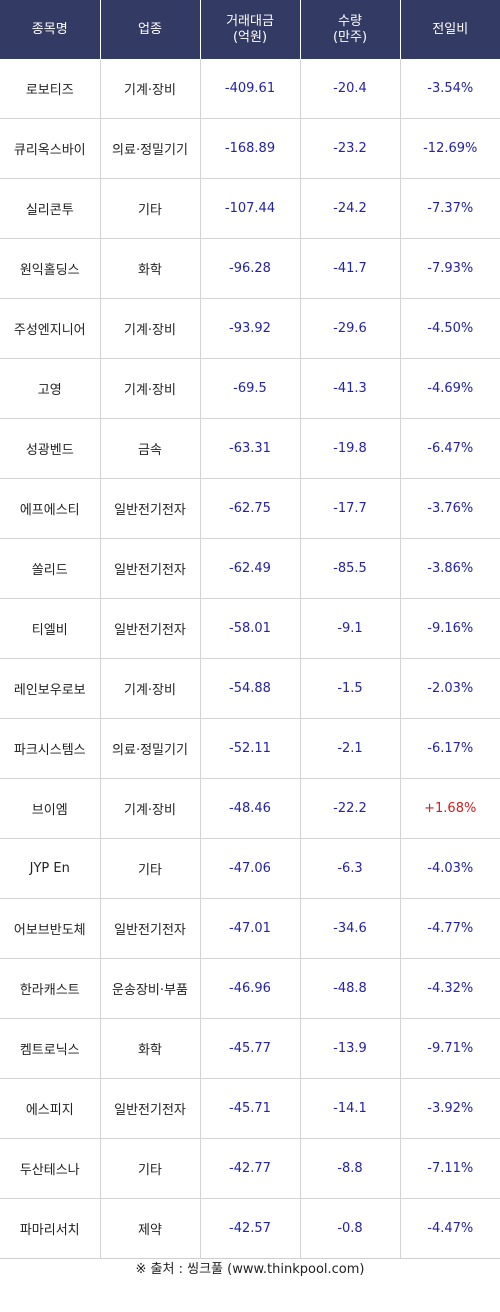  Describe the element at coordinates (50, 748) in the screenshot. I see `stock-name: 파크시스템스` at that location.